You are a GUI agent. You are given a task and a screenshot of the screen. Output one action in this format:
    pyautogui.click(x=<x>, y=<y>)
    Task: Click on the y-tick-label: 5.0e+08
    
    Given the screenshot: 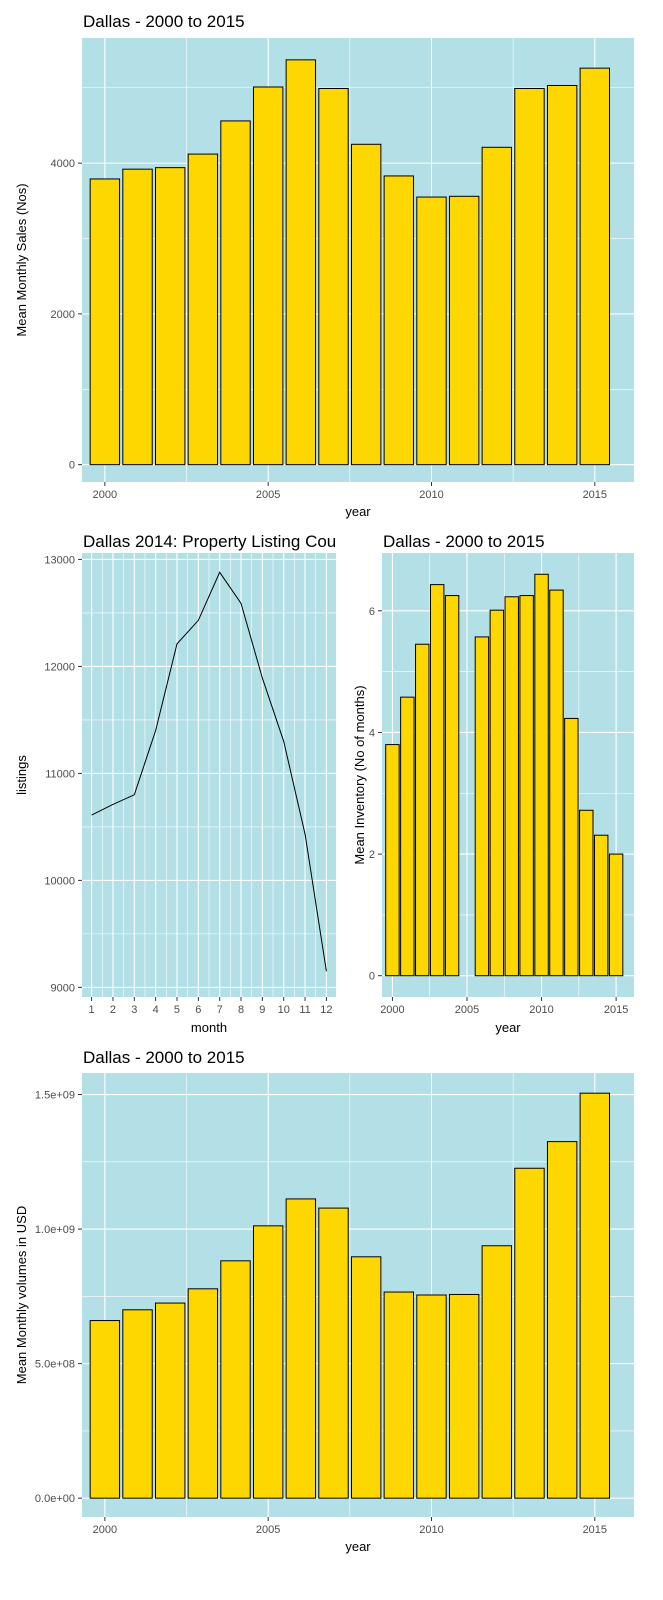 What is the action you would take?
    pyautogui.click(x=55, y=1365)
    